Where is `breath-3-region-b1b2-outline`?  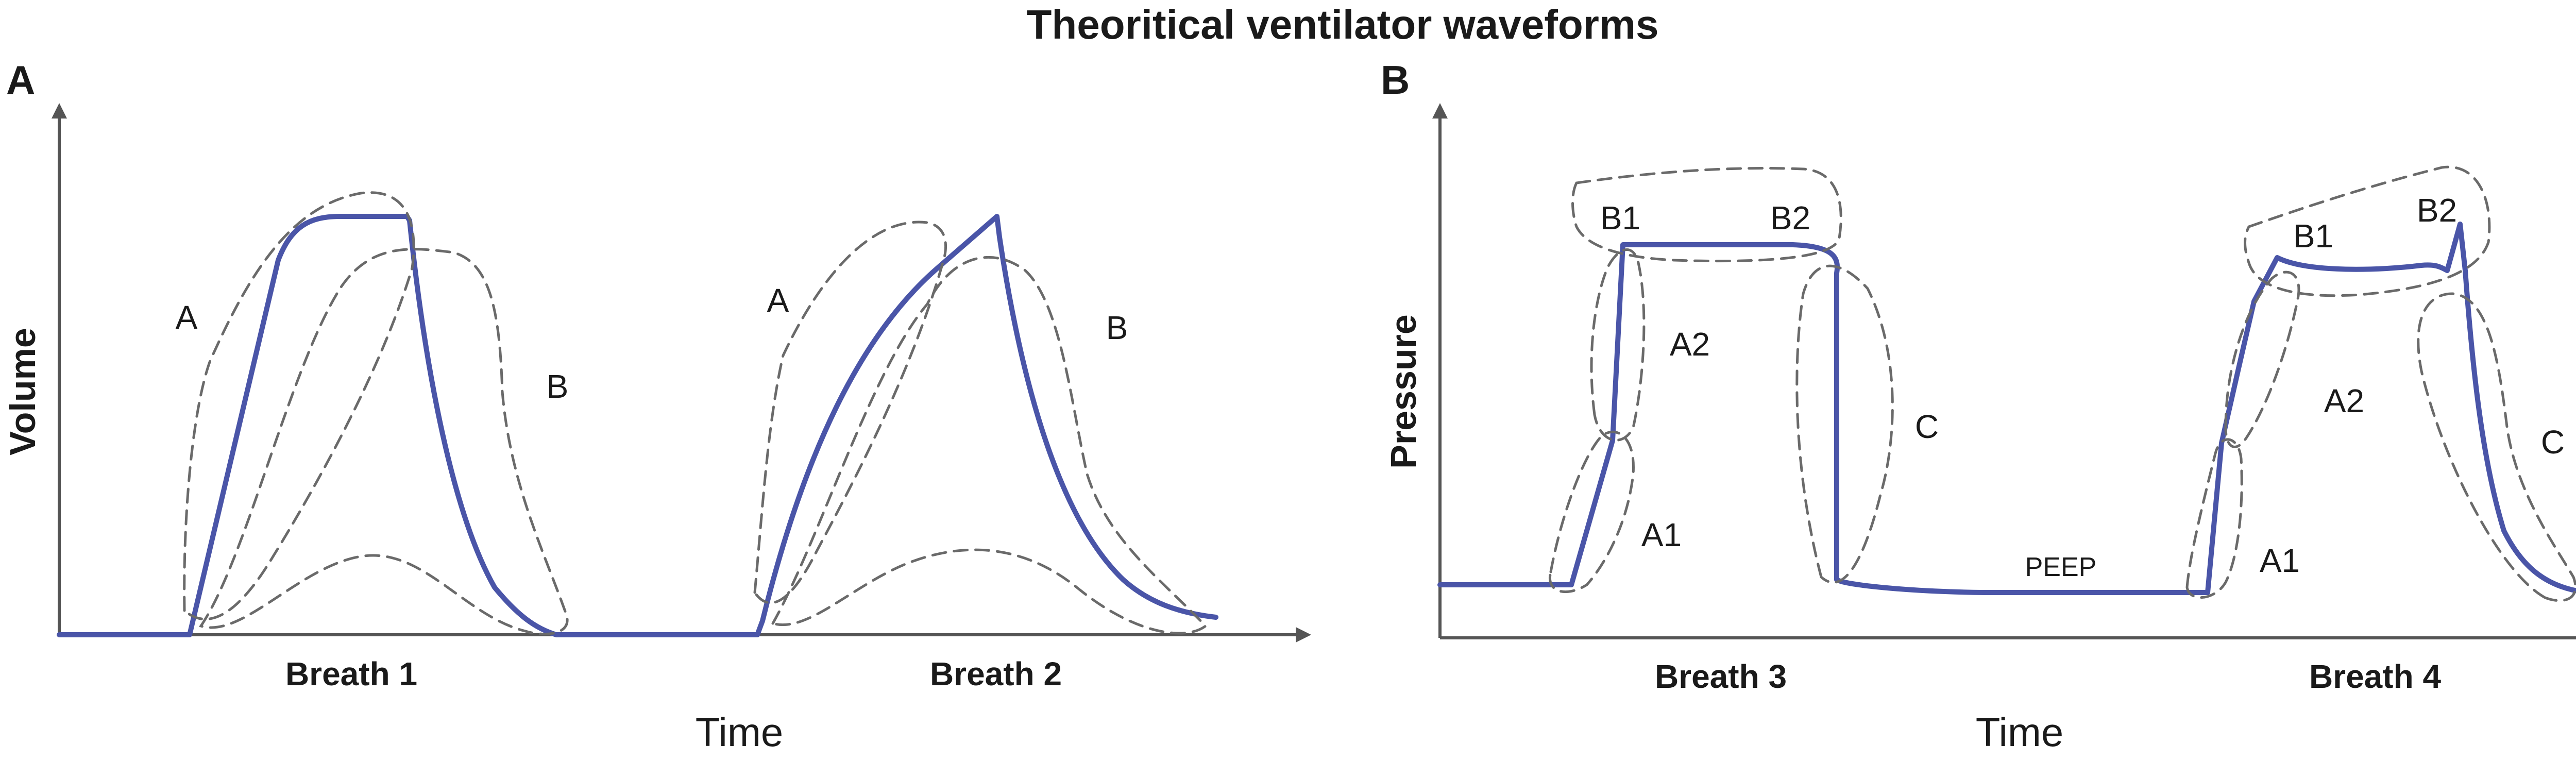 breath-3-region-b1b2-outline is located at coordinates (1707, 215).